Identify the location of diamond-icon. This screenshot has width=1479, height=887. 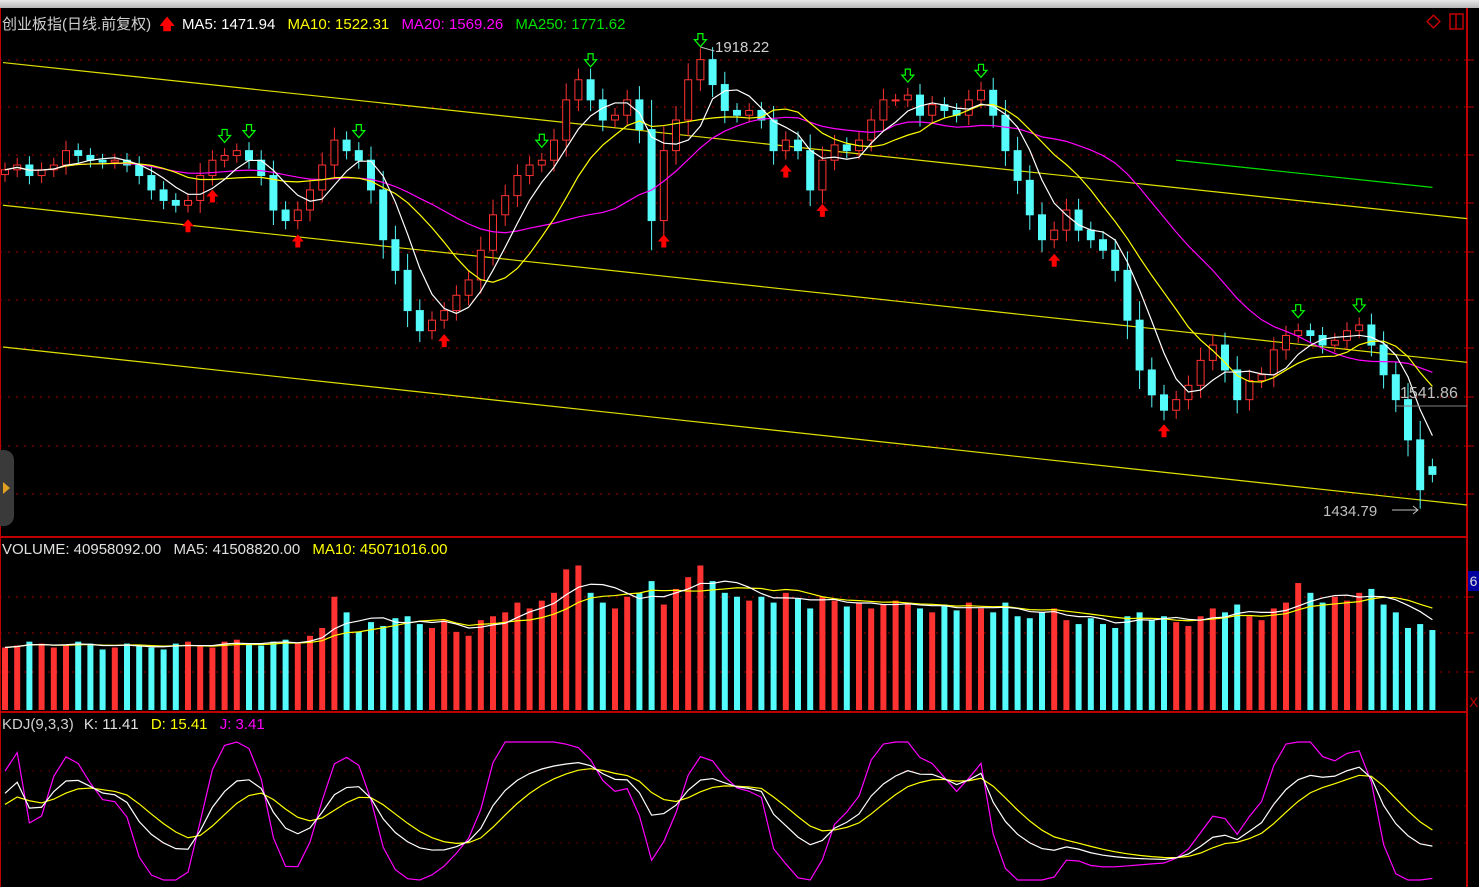
(1433, 21).